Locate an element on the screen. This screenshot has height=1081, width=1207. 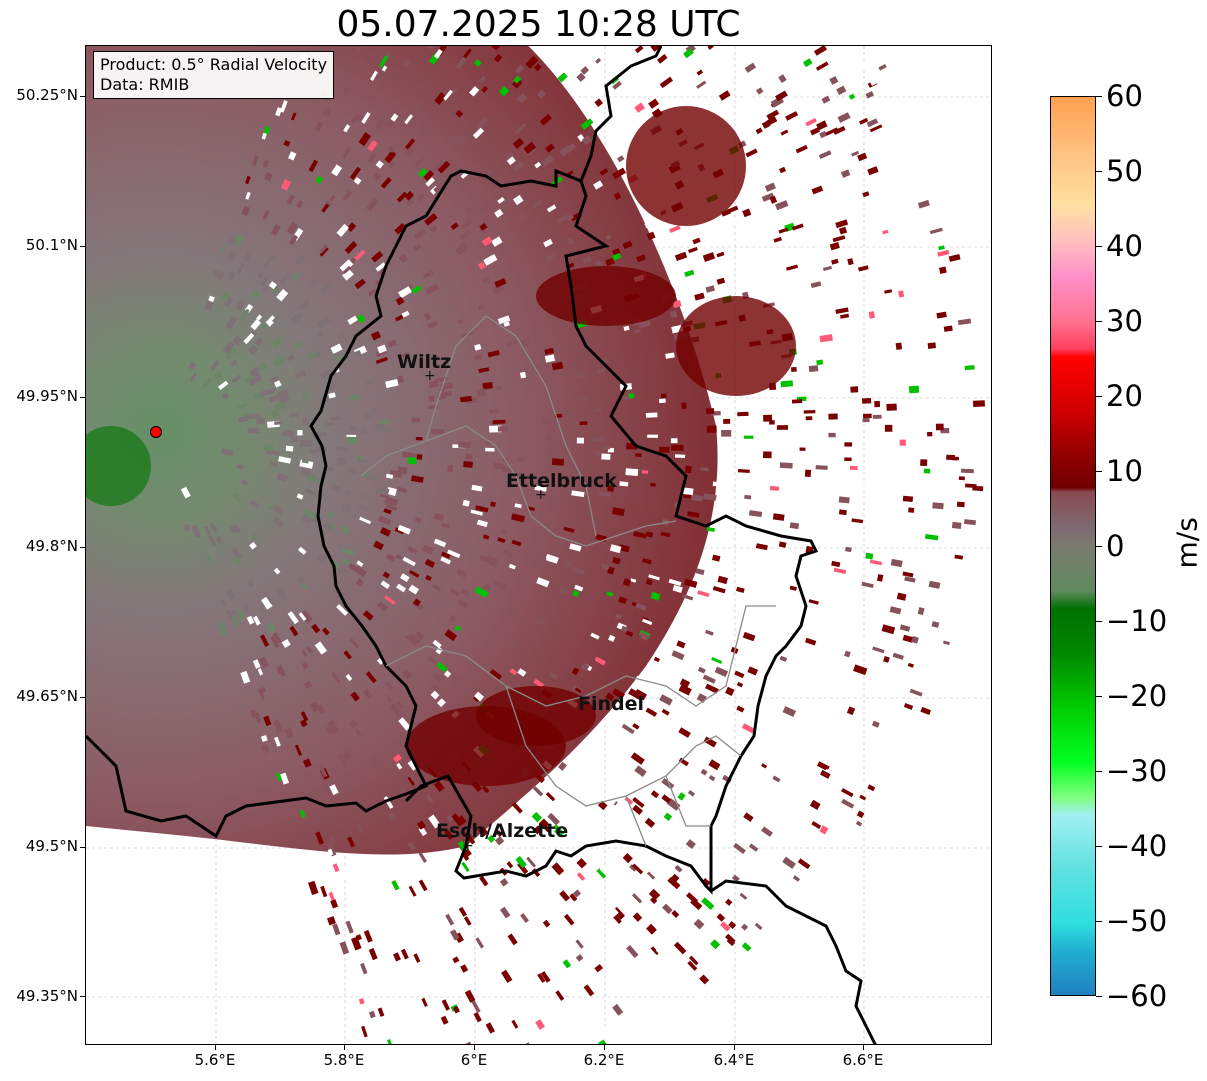
colorbar-tick-label: 40 is located at coordinates (1124, 246).